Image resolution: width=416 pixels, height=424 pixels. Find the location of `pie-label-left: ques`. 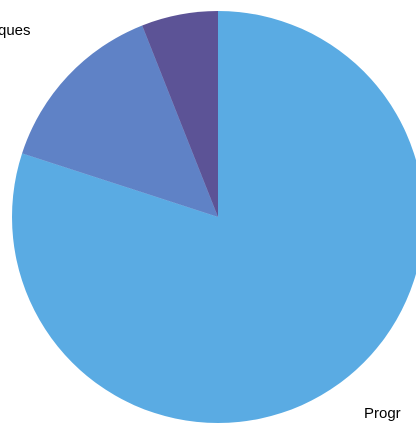

pie-label-left: ques is located at coordinates (15, 30).